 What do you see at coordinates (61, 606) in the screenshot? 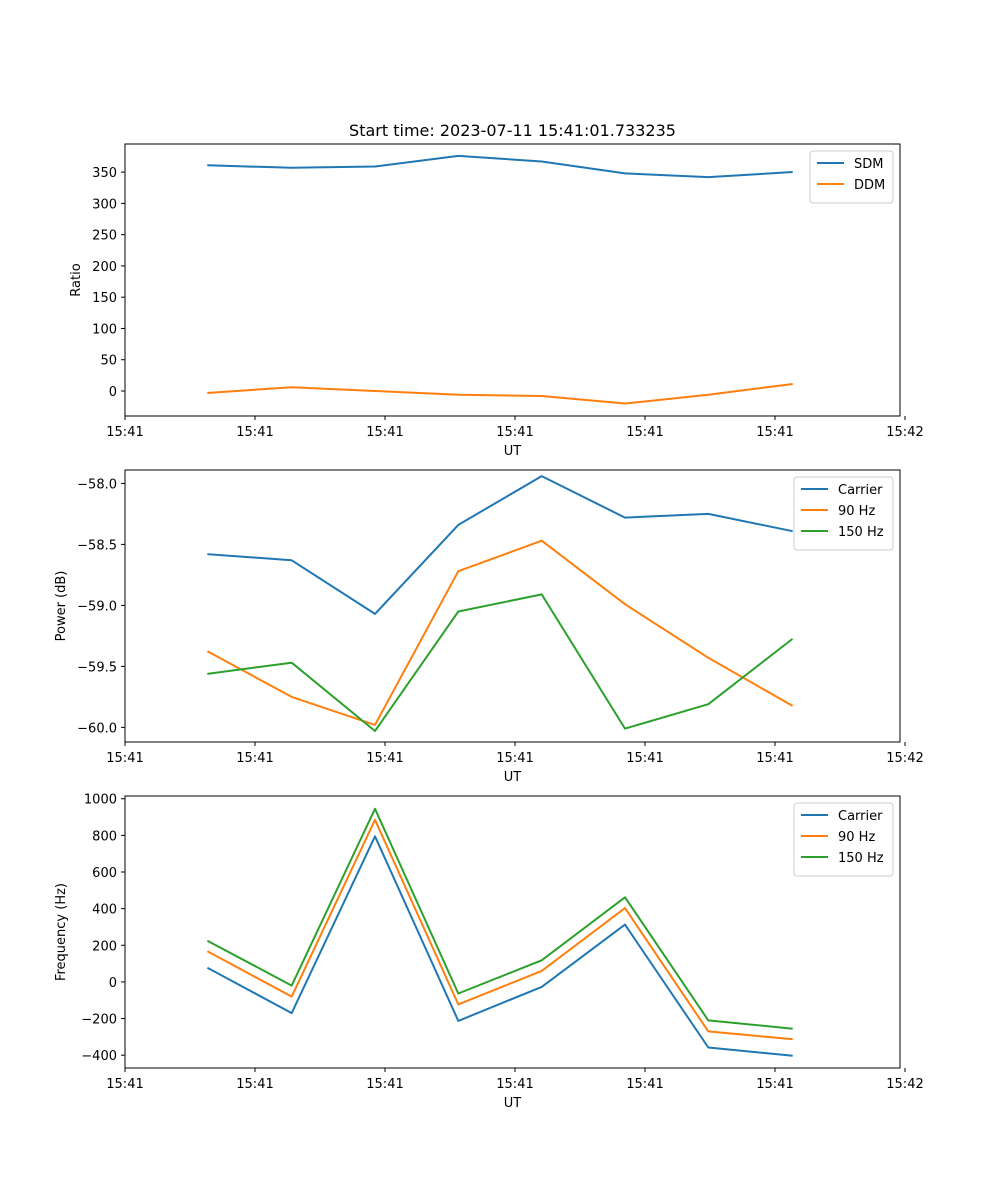
I see `y-axis-label: Power (dB)` at bounding box center [61, 606].